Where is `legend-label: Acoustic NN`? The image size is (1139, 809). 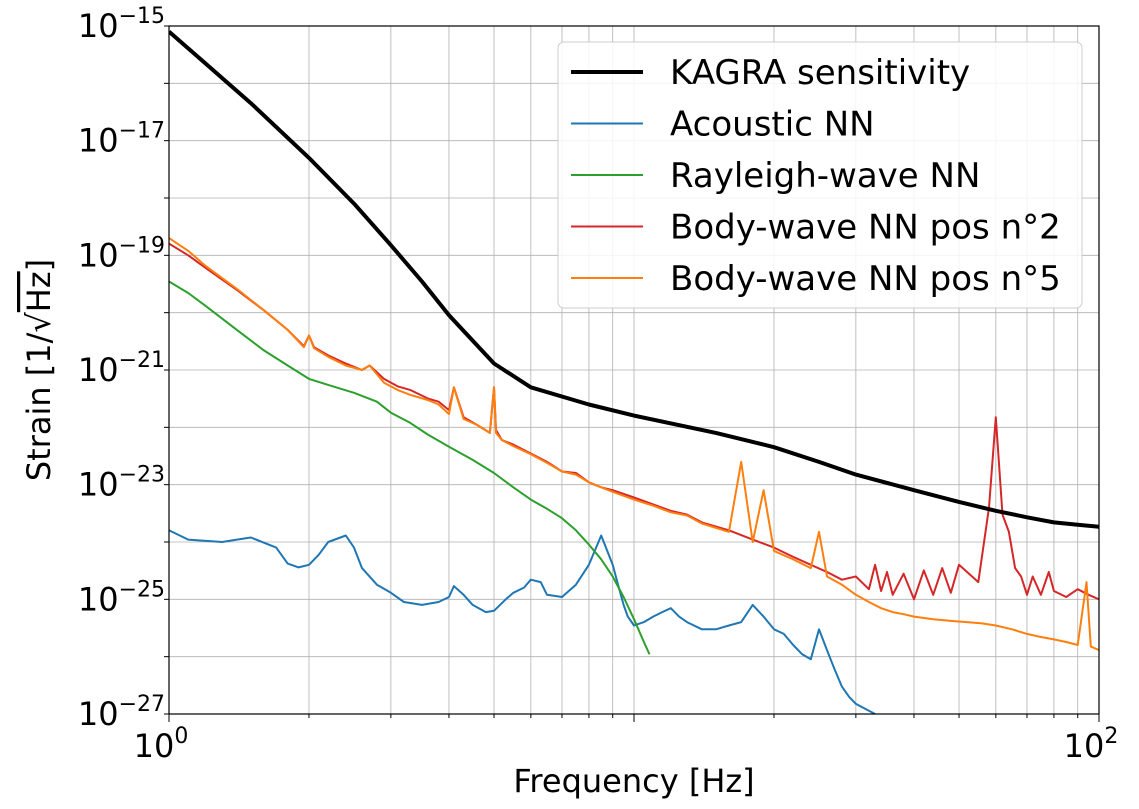 legend-label: Acoustic NN is located at coordinates (772, 125).